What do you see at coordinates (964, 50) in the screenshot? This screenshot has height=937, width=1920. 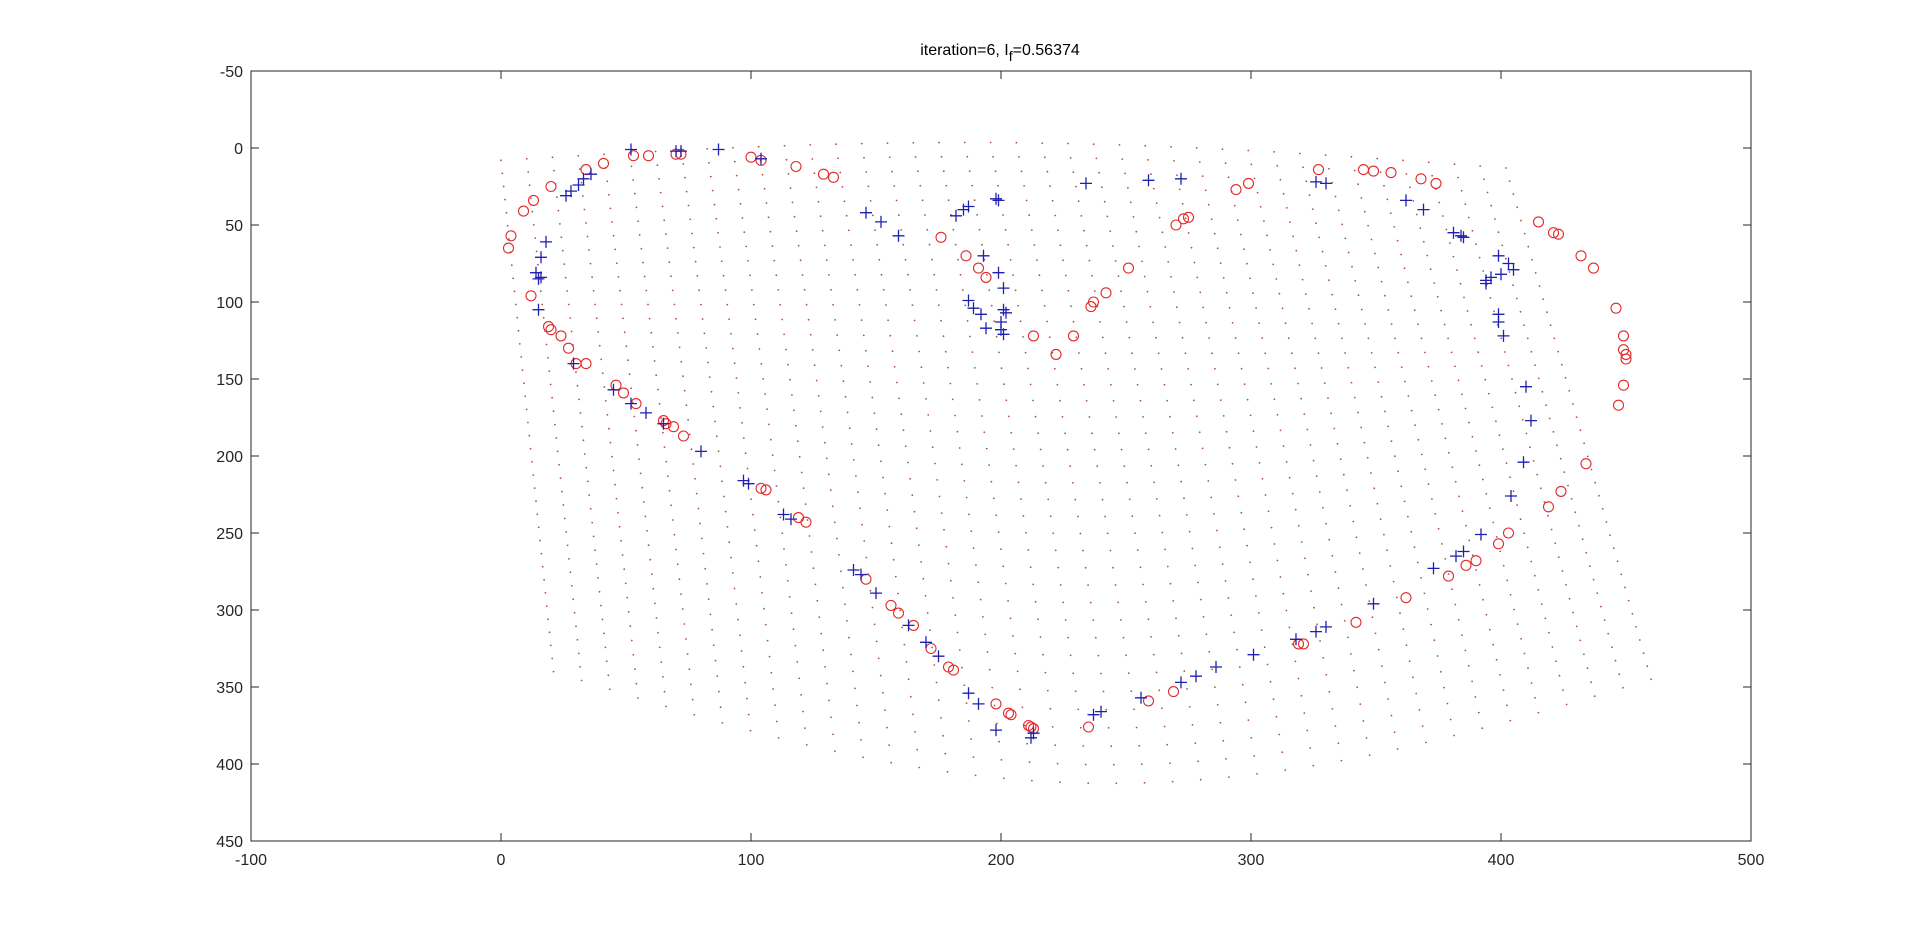 I see `chart-title-main: iteration=6, I` at bounding box center [964, 50].